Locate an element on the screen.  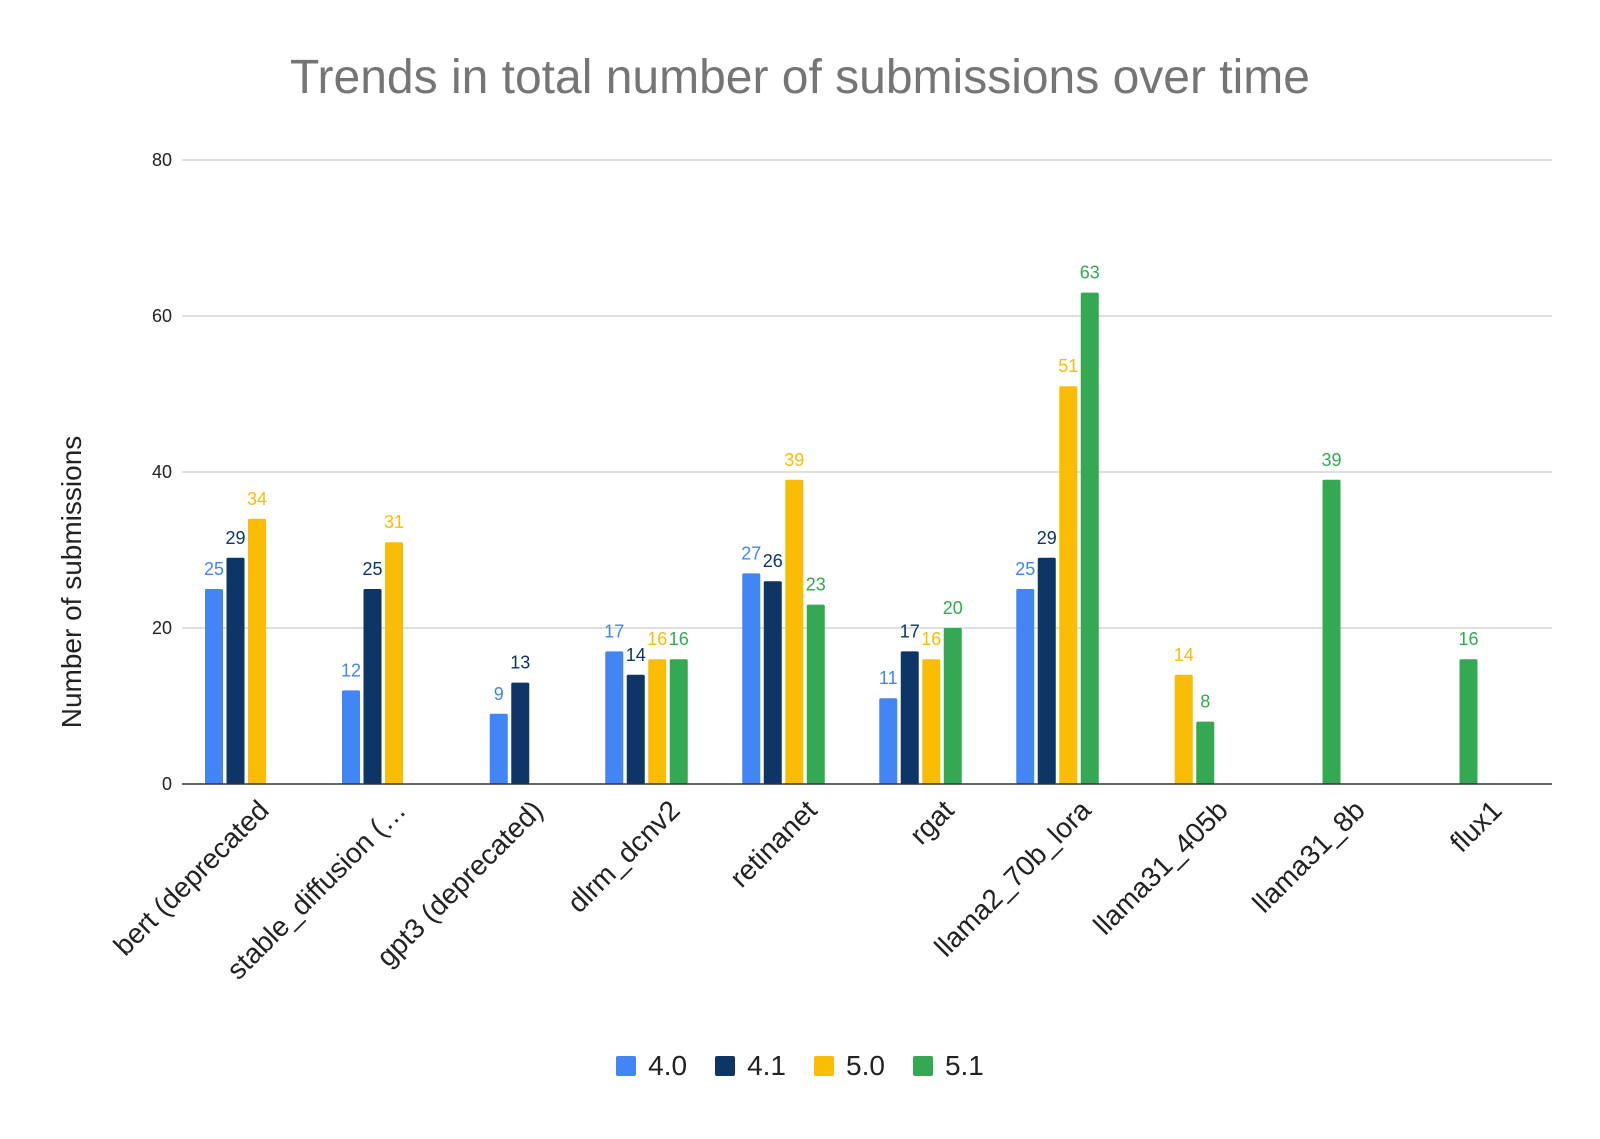
legend-label: 5.0 is located at coordinates (865, 1065).